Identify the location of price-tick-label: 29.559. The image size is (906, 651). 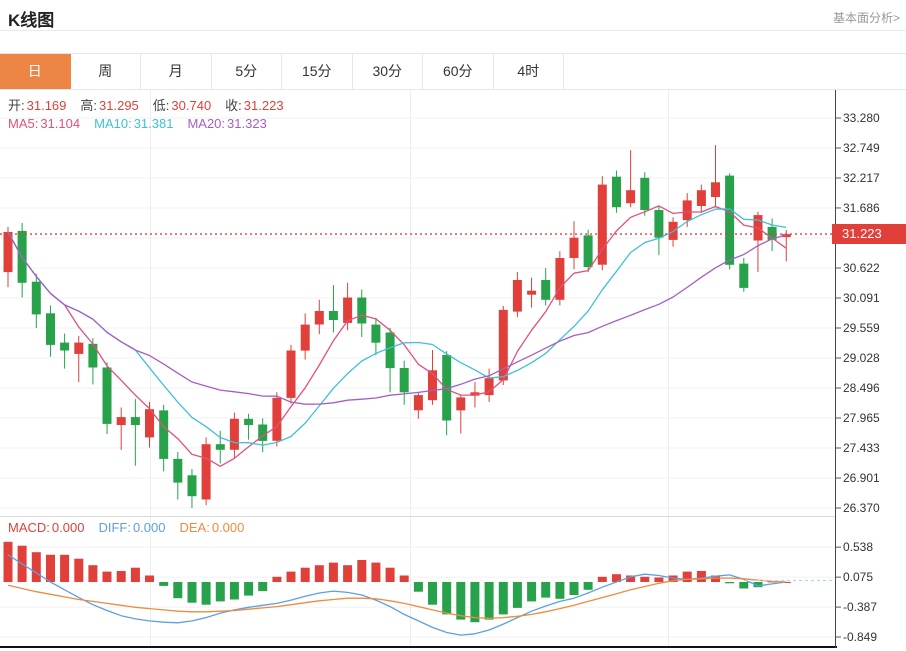
(861, 328).